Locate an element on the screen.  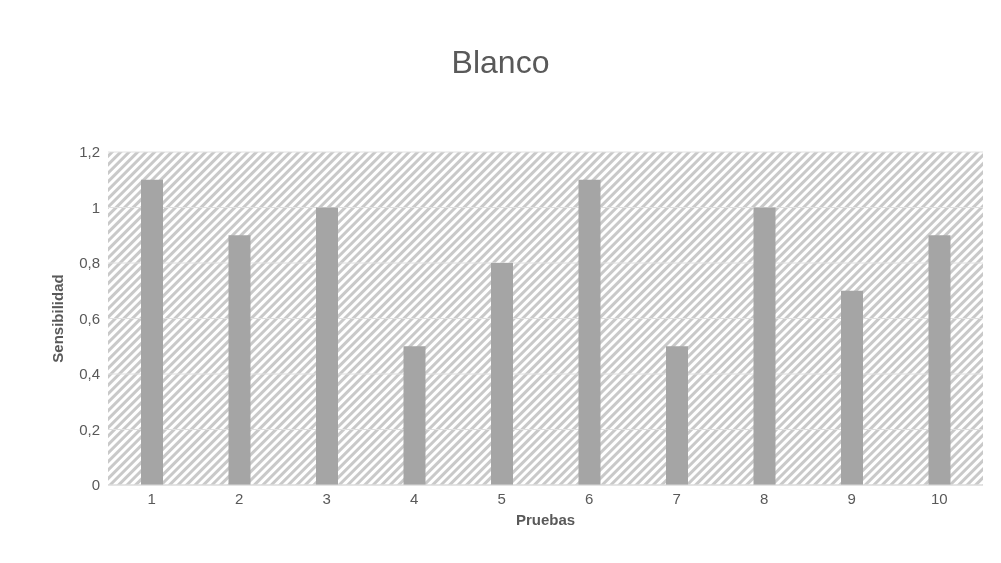
x-tick-label: 4 is located at coordinates (414, 498).